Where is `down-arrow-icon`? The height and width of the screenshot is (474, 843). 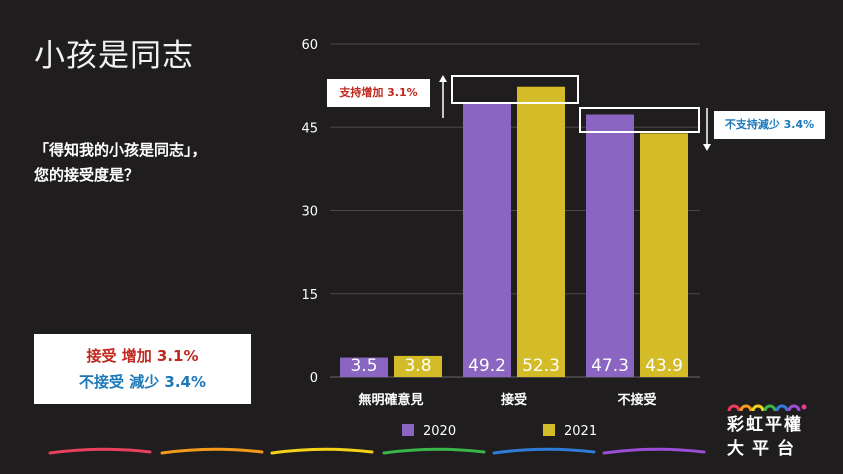
down-arrow-icon is located at coordinates (707, 147).